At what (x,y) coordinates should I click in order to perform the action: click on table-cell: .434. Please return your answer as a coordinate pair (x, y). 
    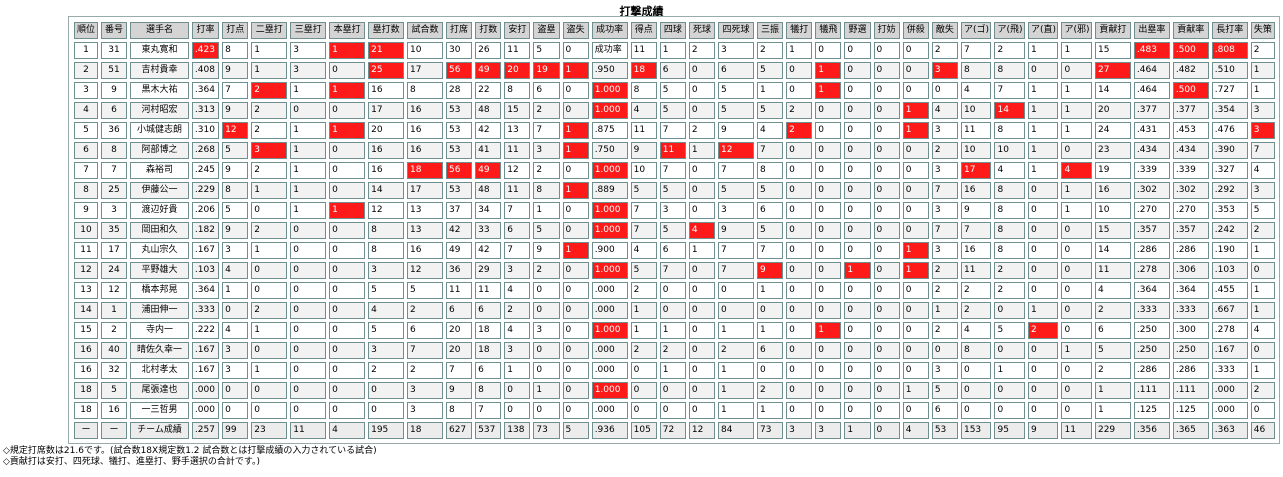
    Looking at the image, I should click on (1151, 150).